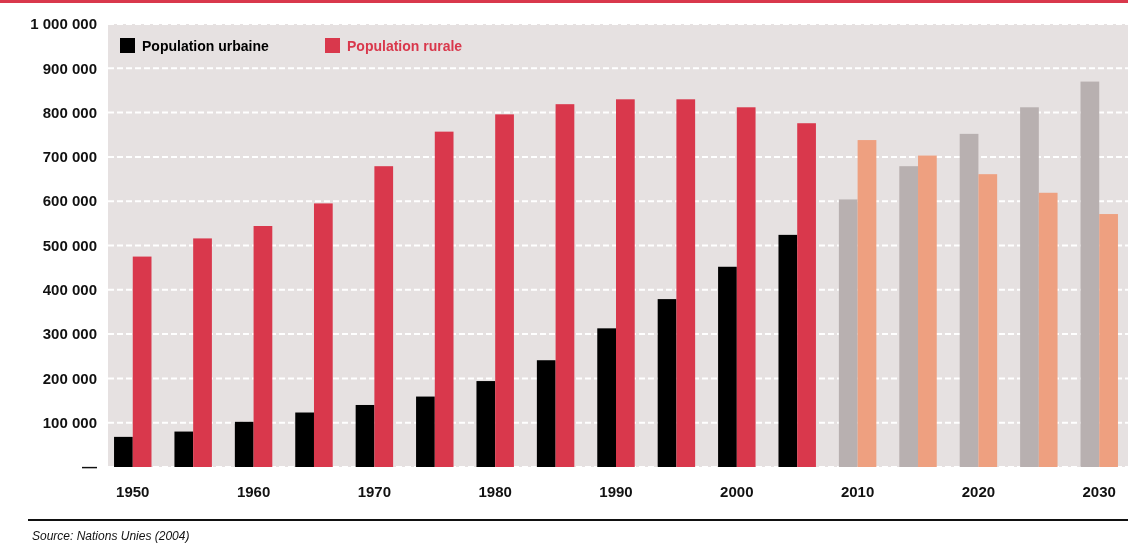 This screenshot has width=1128, height=557. I want to click on y-tick-label: —, so click(89, 467).